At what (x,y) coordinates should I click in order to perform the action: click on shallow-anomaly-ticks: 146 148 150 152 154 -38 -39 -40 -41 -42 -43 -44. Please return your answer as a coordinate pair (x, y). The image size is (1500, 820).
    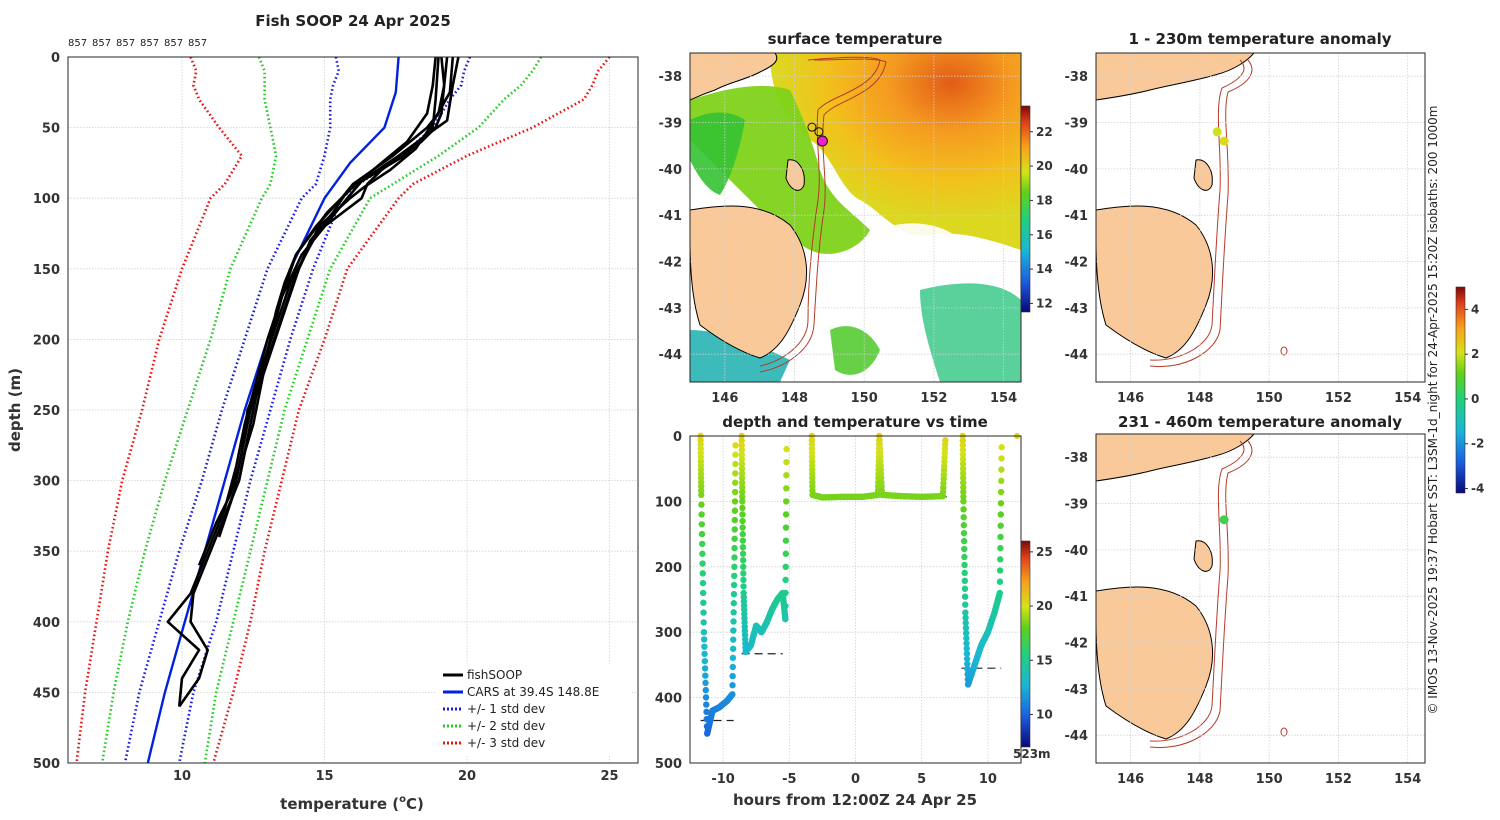
    Looking at the image, I should click on (1243, 238).